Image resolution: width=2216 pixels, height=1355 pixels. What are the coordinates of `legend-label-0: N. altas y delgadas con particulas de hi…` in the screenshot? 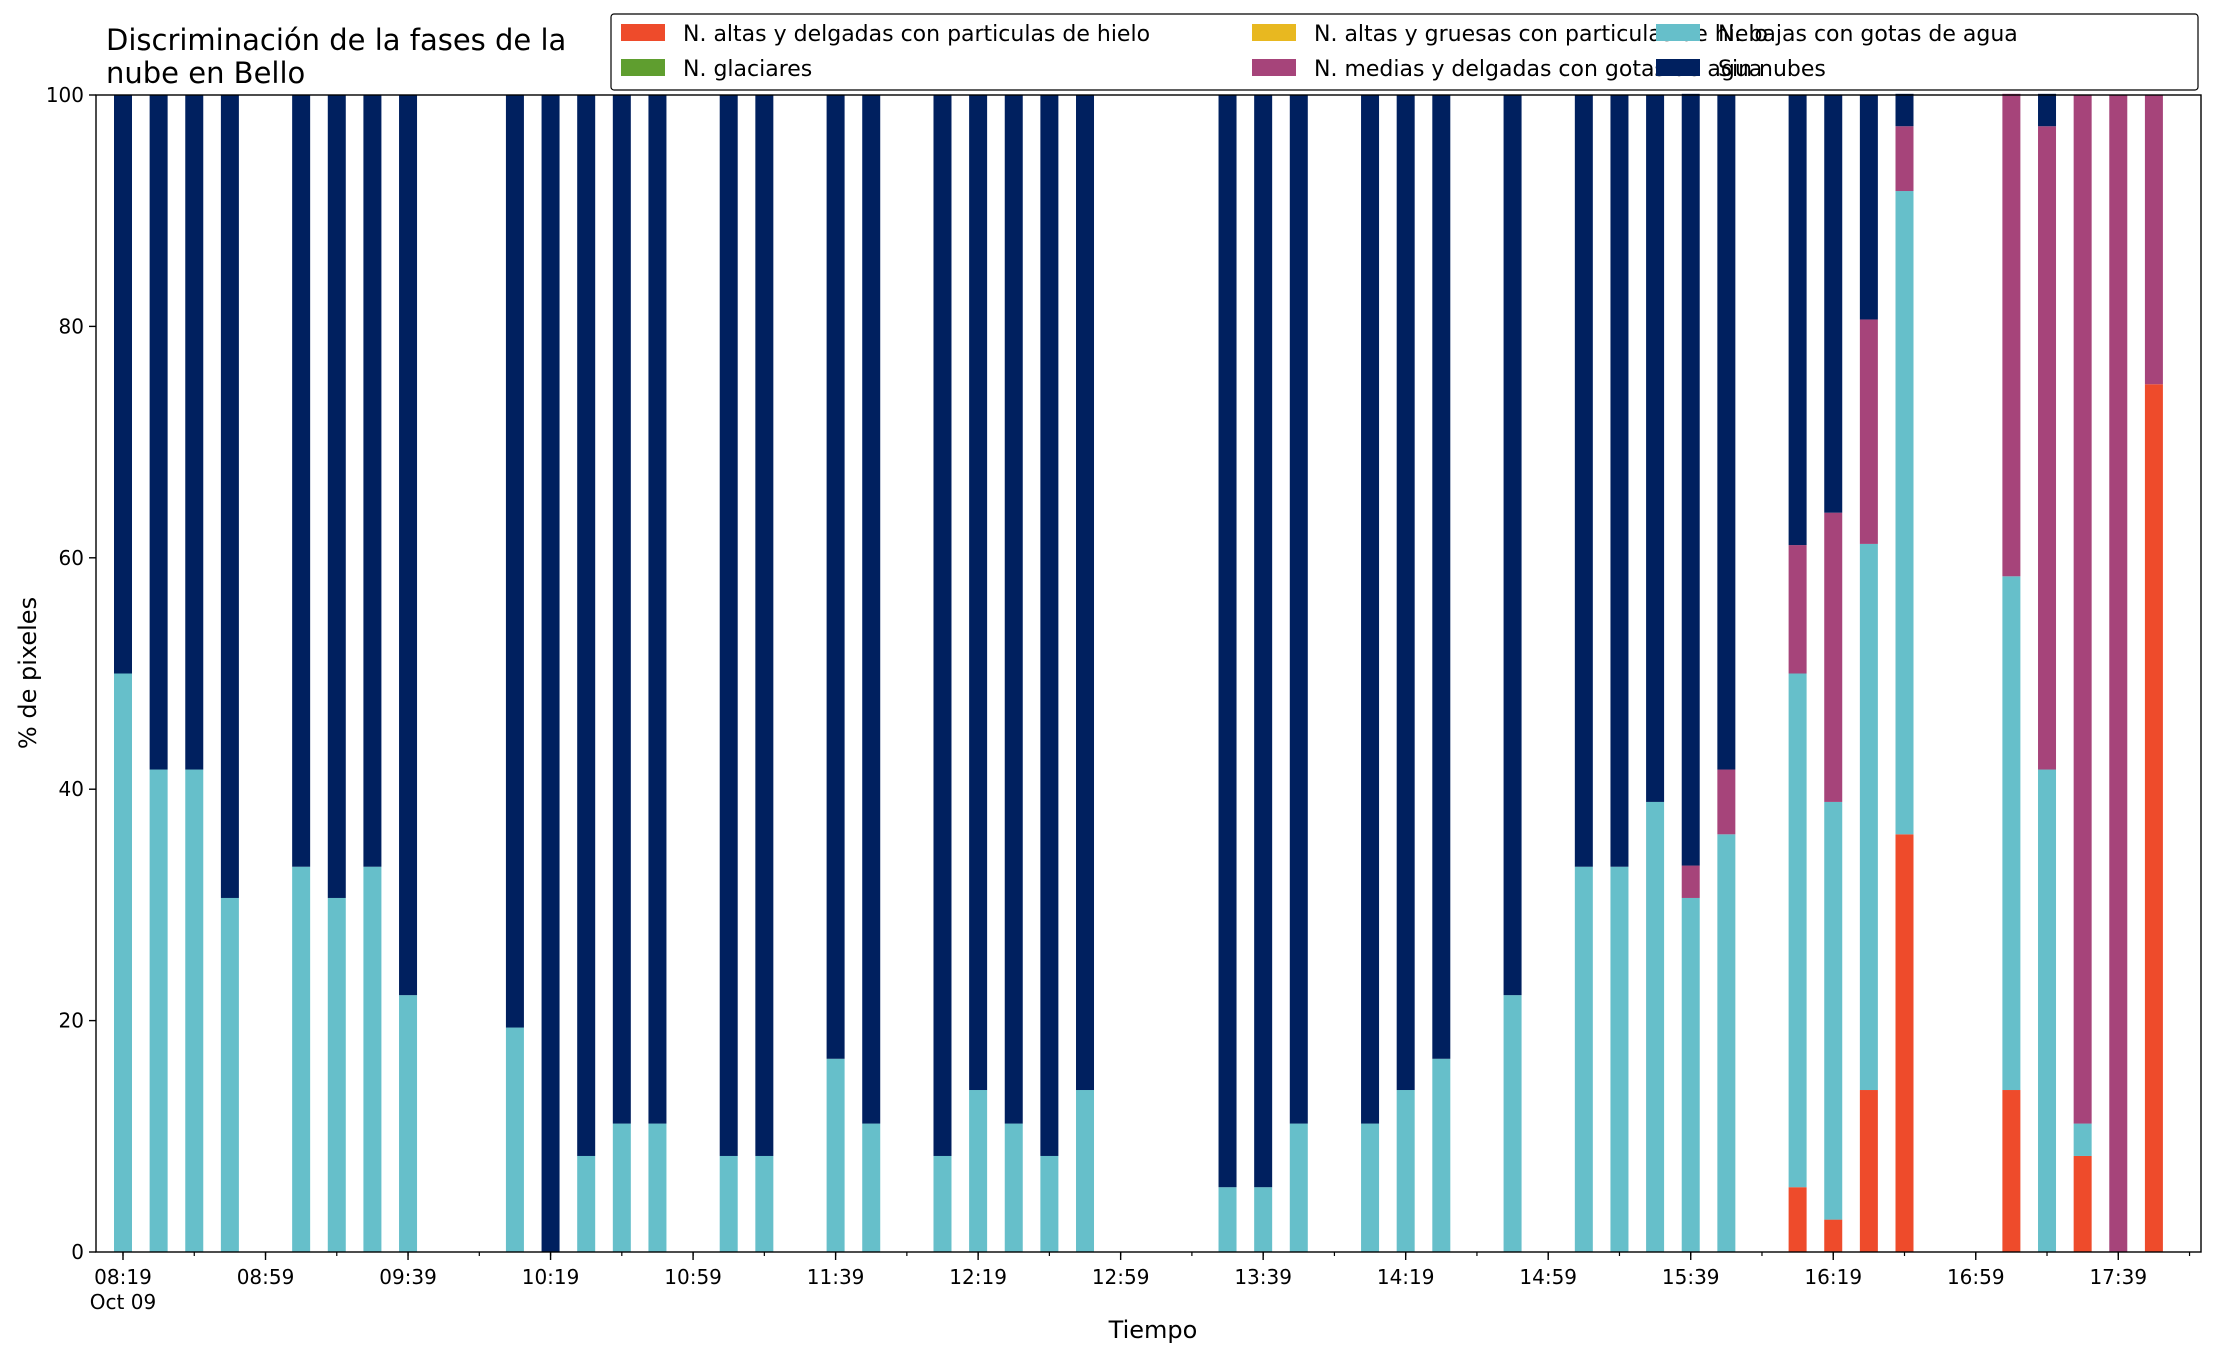 It's located at (916, 34).